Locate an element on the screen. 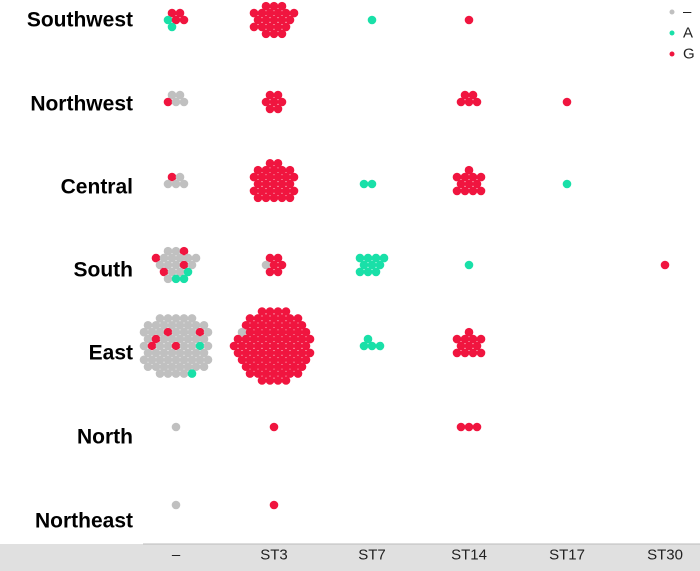 The width and height of the screenshot is (700, 571). cluster-northwest-st17 is located at coordinates (567, 102).